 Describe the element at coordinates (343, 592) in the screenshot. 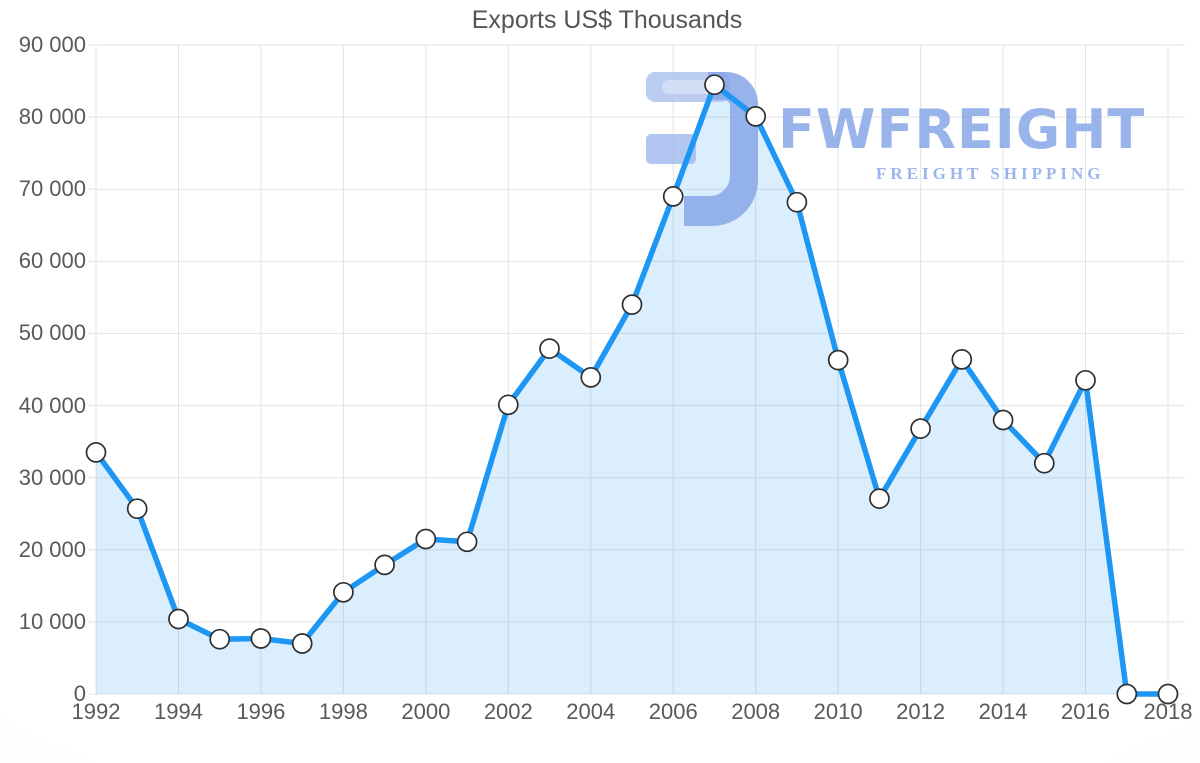

I see `data-point-1998` at that location.